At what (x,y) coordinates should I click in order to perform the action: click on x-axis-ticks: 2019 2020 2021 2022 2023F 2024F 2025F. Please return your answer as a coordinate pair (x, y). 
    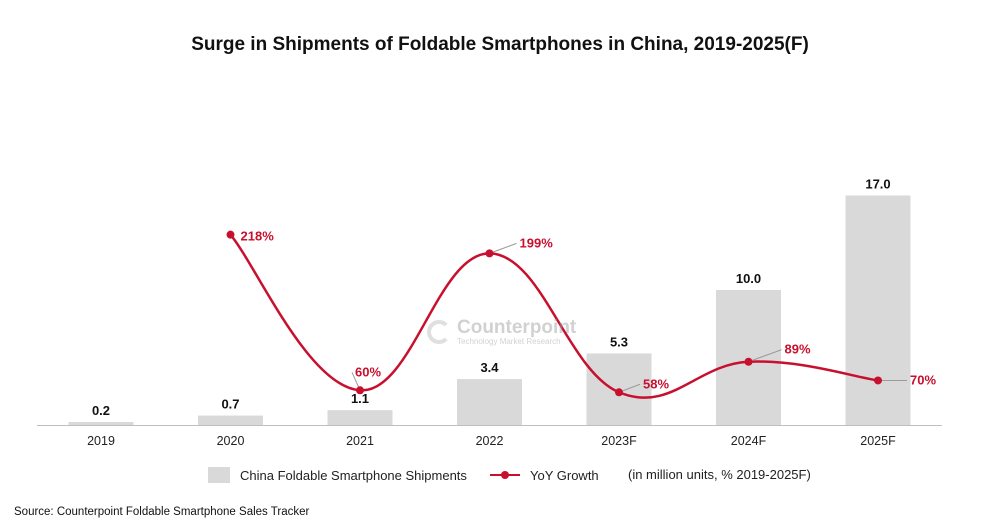
    Looking at the image, I should click on (491, 441).